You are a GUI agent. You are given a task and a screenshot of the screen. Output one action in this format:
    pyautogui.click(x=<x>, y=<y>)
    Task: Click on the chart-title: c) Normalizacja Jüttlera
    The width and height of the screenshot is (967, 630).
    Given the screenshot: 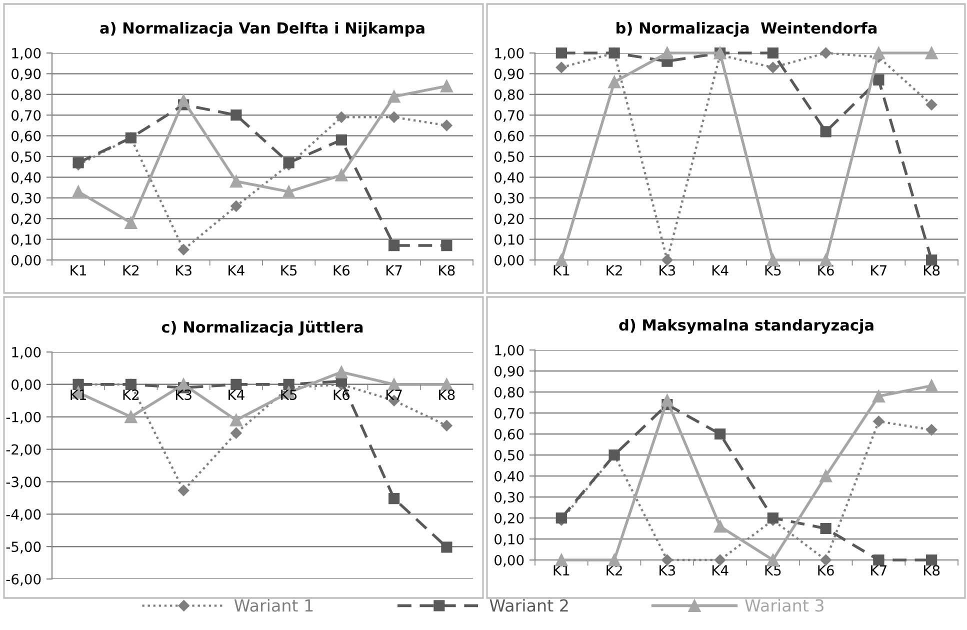 What is the action you would take?
    pyautogui.click(x=262, y=328)
    